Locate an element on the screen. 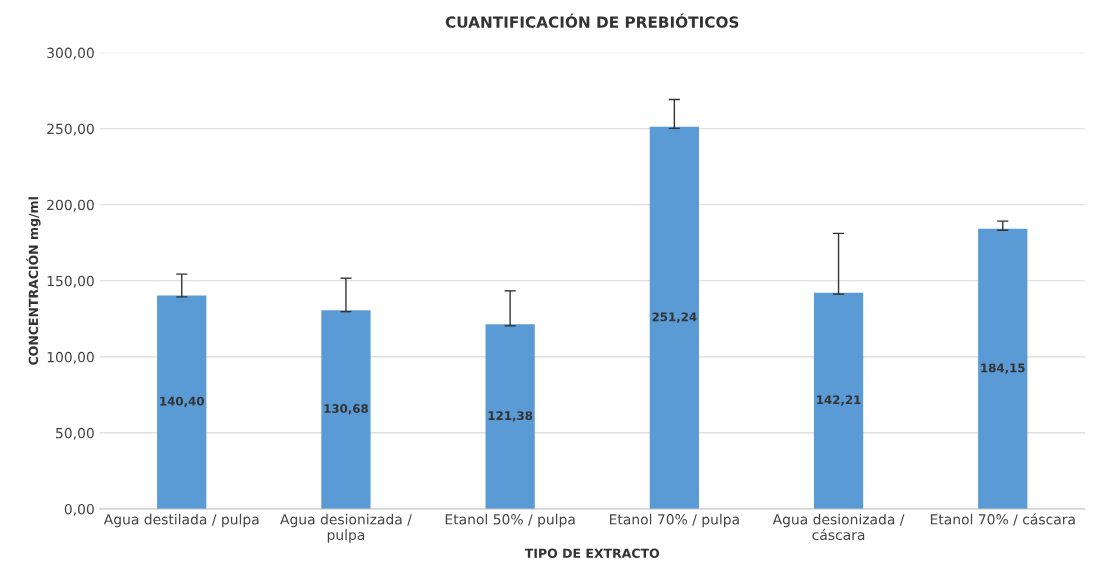 This screenshot has height=585, width=1107. x-tick-label: Agua desionizada / pulpa is located at coordinates (346, 528).